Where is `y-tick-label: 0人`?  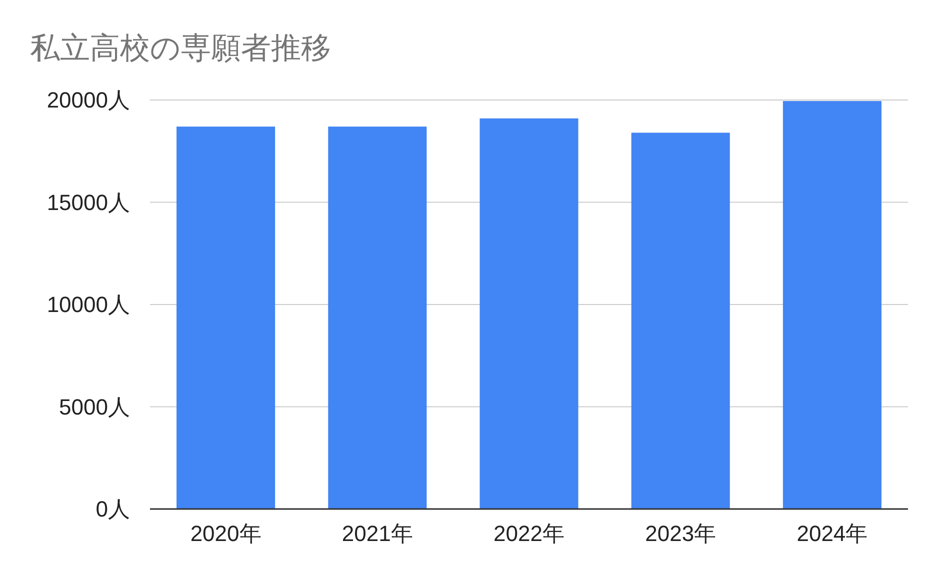 y-tick-label: 0人 is located at coordinates (113, 509).